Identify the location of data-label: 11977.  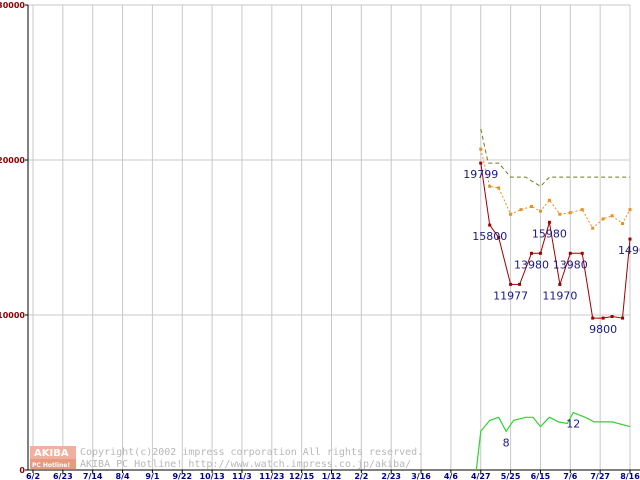
(510, 295).